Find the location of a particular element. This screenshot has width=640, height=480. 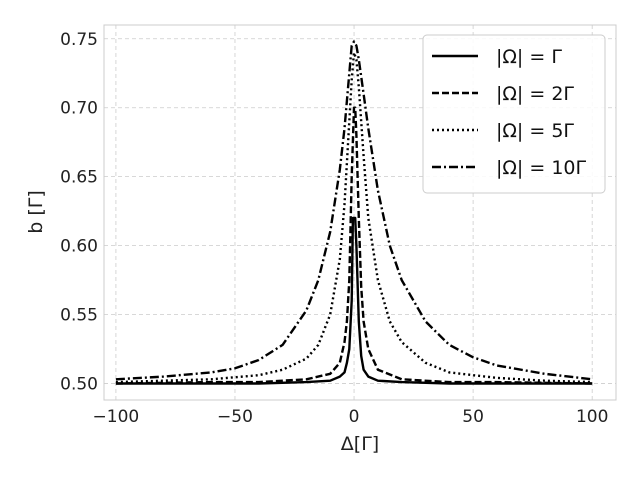

legend-label-1: |Ω| = Γ is located at coordinates (529, 57).